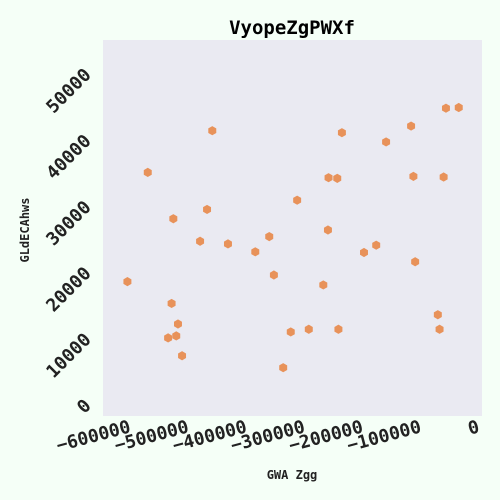 The width and height of the screenshot is (500, 500). Describe the element at coordinates (292, 28) in the screenshot. I see `chart-title: VyopeZgPWXf` at that location.